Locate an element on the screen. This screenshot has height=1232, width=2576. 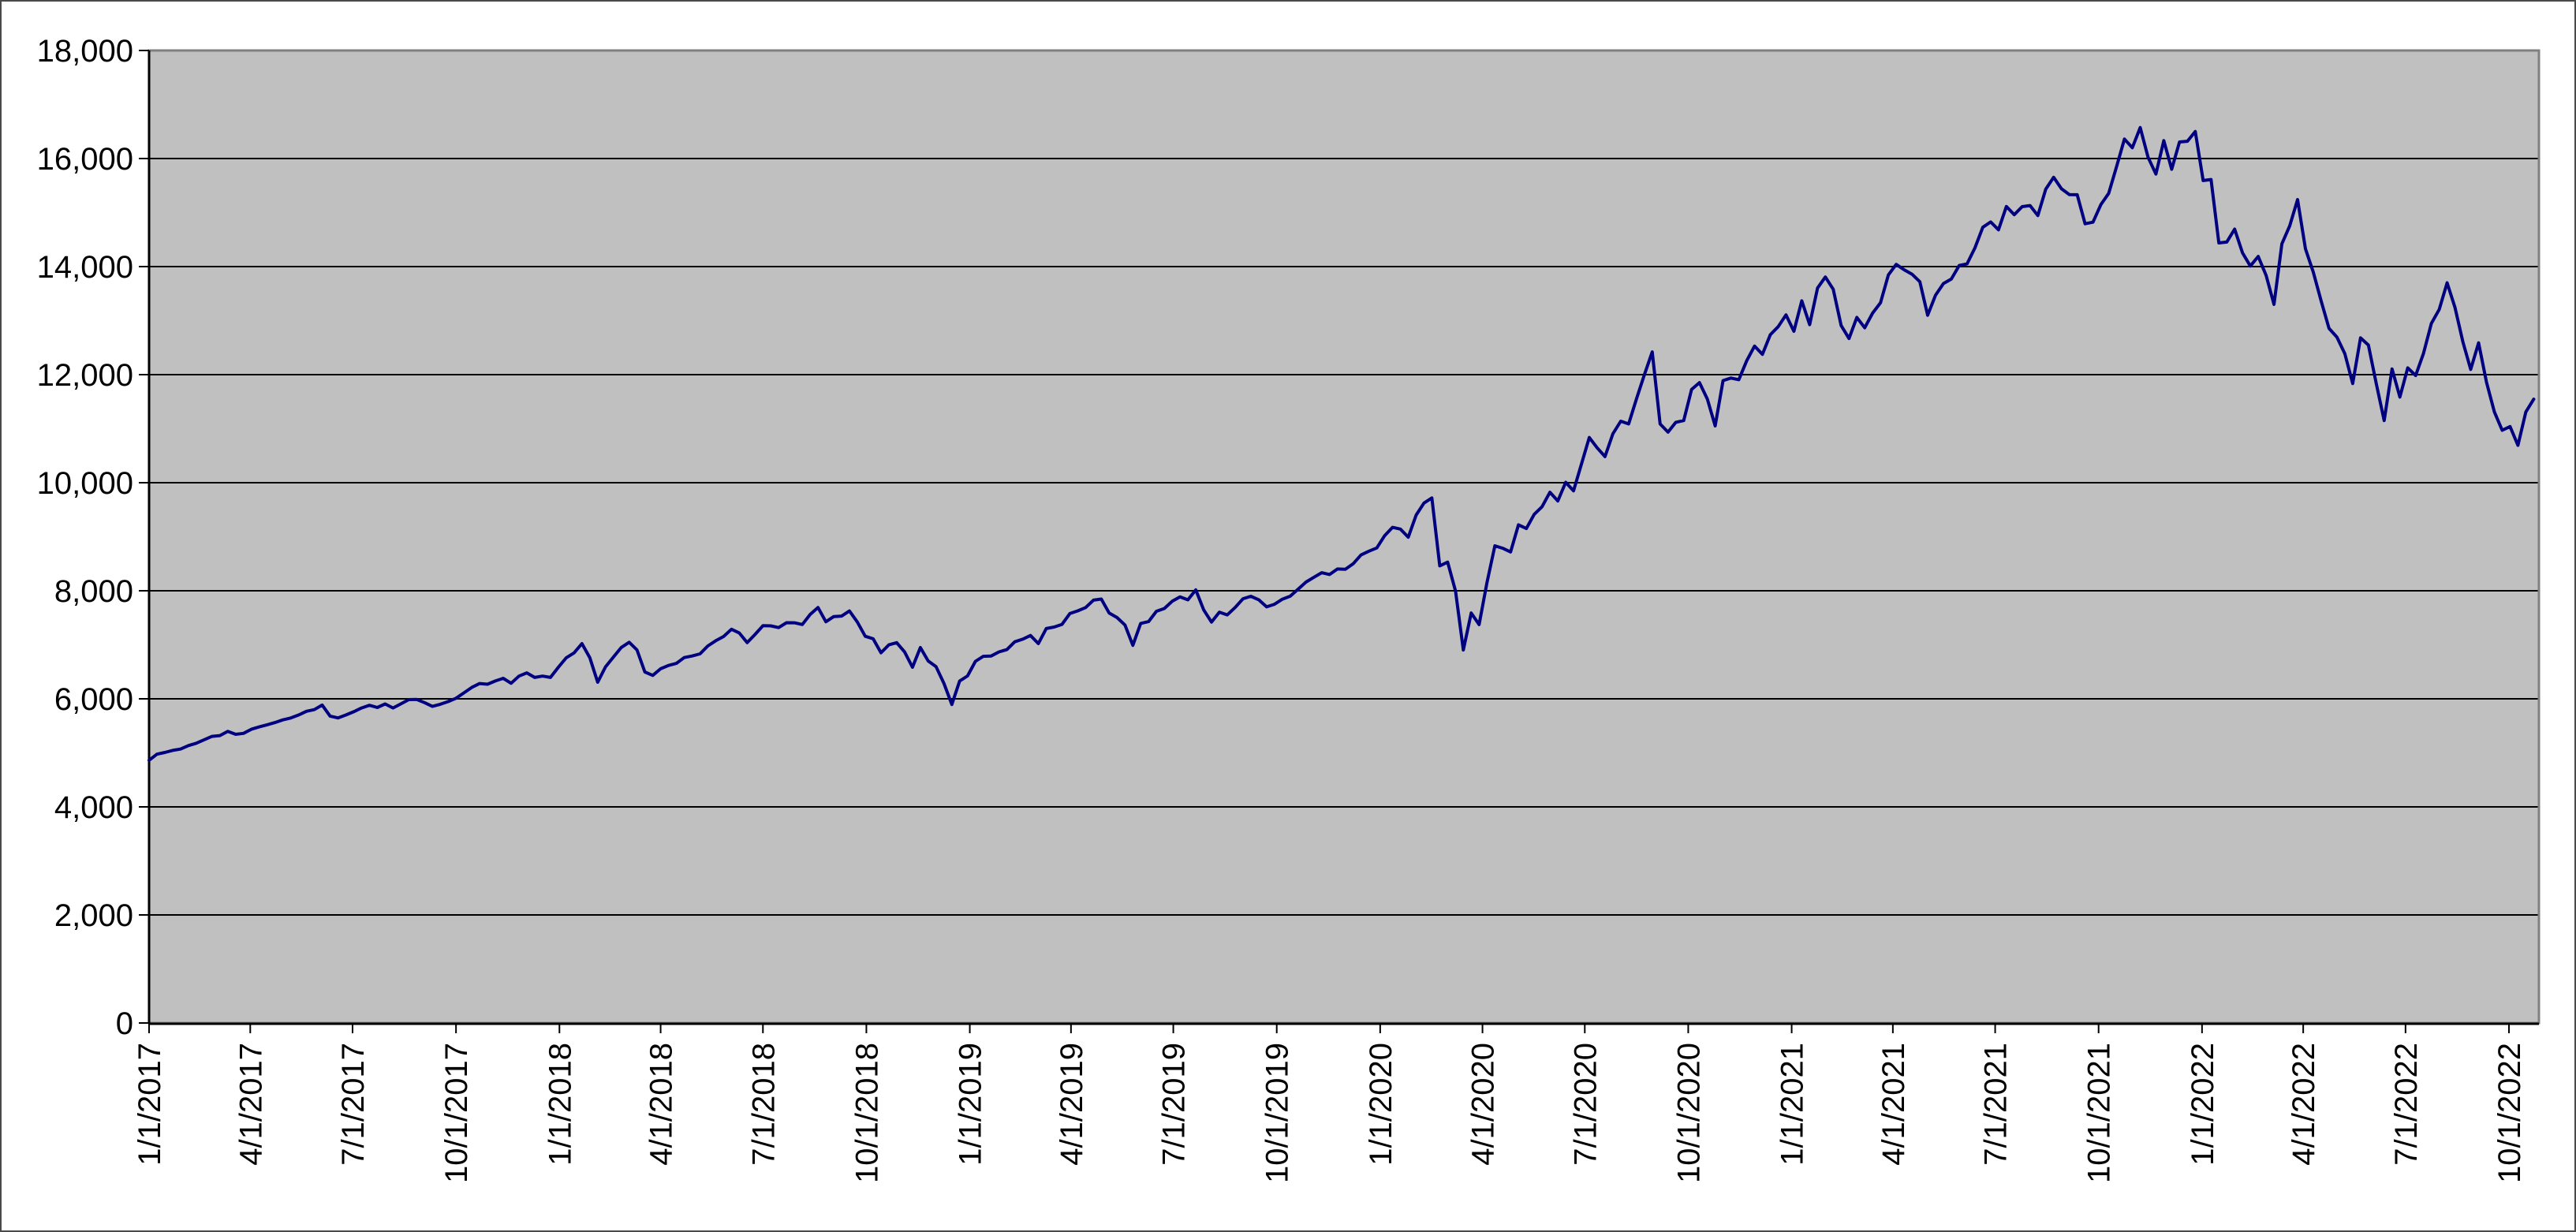
x-axis-tick-label: 10/1/2021 is located at coordinates (2099, 1113).